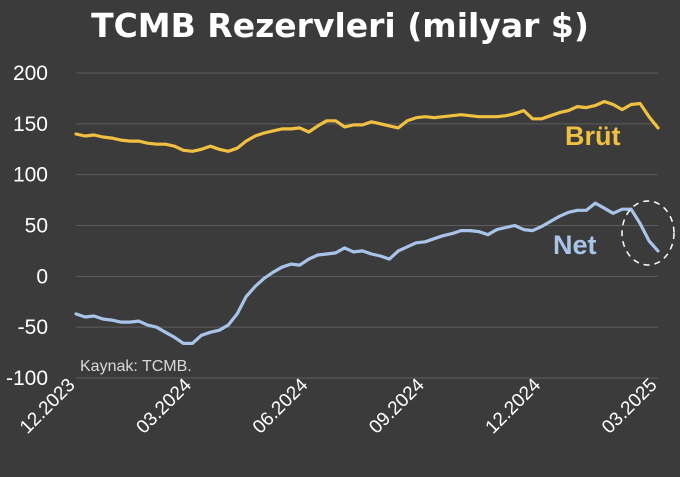 Image resolution: width=680 pixels, height=477 pixels. What do you see at coordinates (340, 25) in the screenshot?
I see `chart-title: TCMB Rezervleri (milyar $)` at bounding box center [340, 25].